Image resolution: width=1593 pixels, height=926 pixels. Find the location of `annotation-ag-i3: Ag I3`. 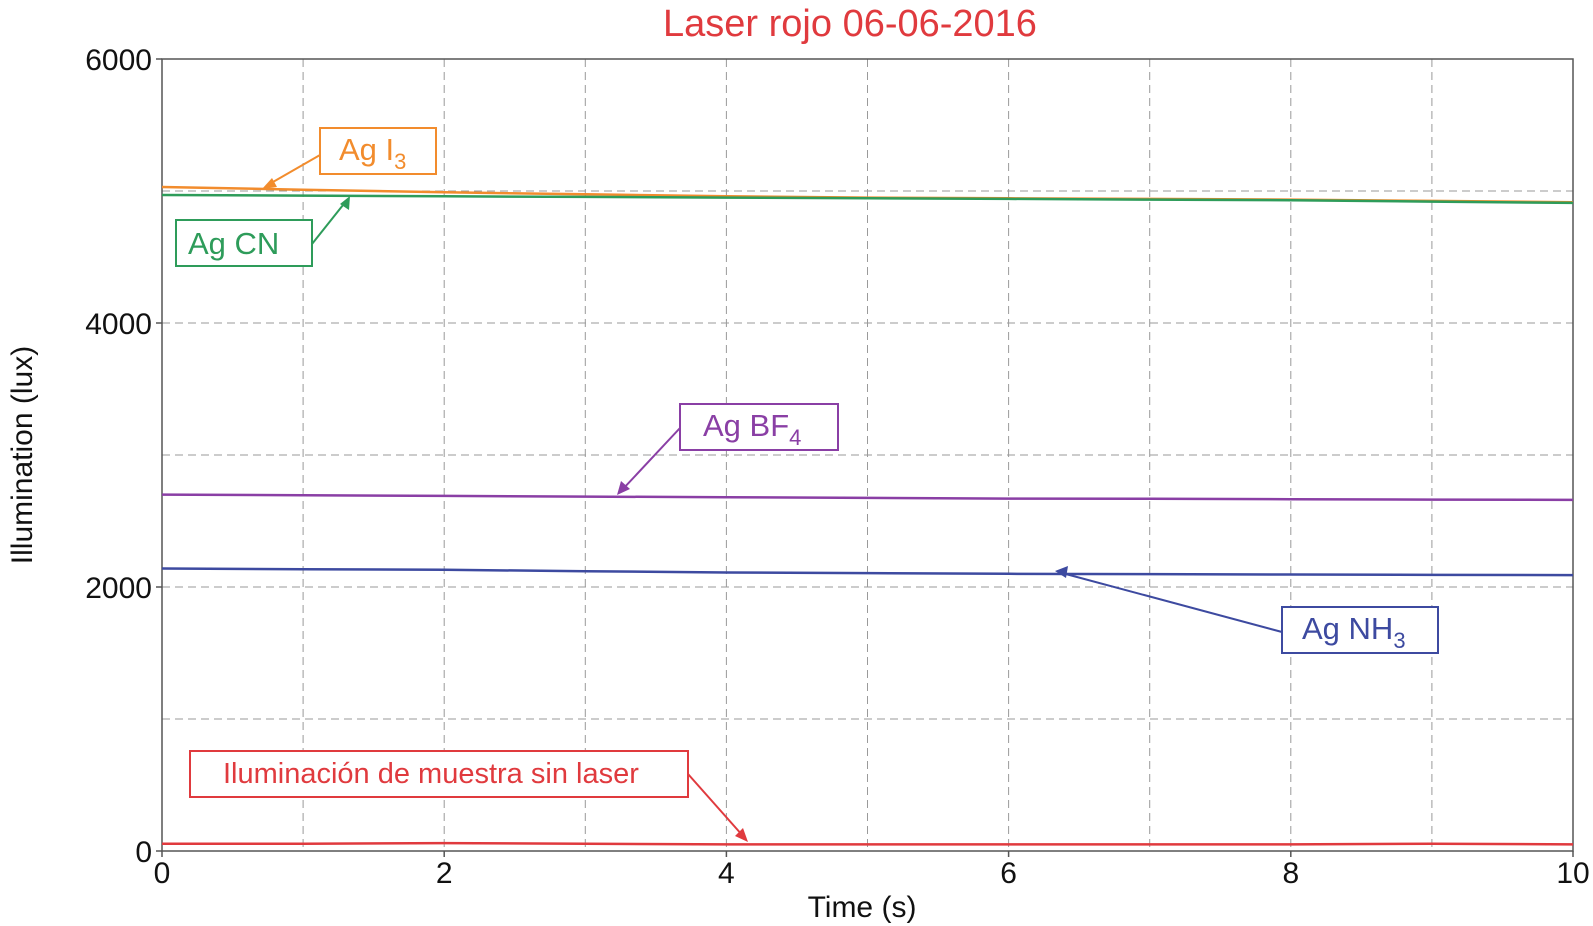

annotation-ag-i3: Ag I3 is located at coordinates (349, 158).